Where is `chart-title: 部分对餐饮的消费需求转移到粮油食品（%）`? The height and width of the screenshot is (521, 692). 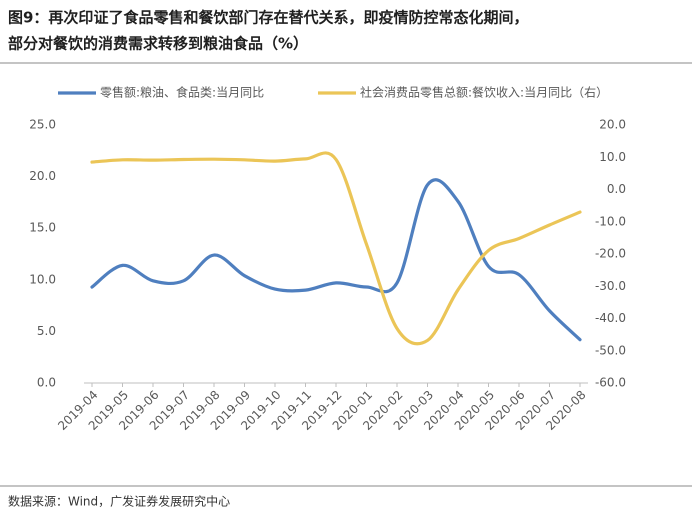 chart-title: 部分对餐饮的消费需求转移到粮油食品（%） is located at coordinates (158, 44).